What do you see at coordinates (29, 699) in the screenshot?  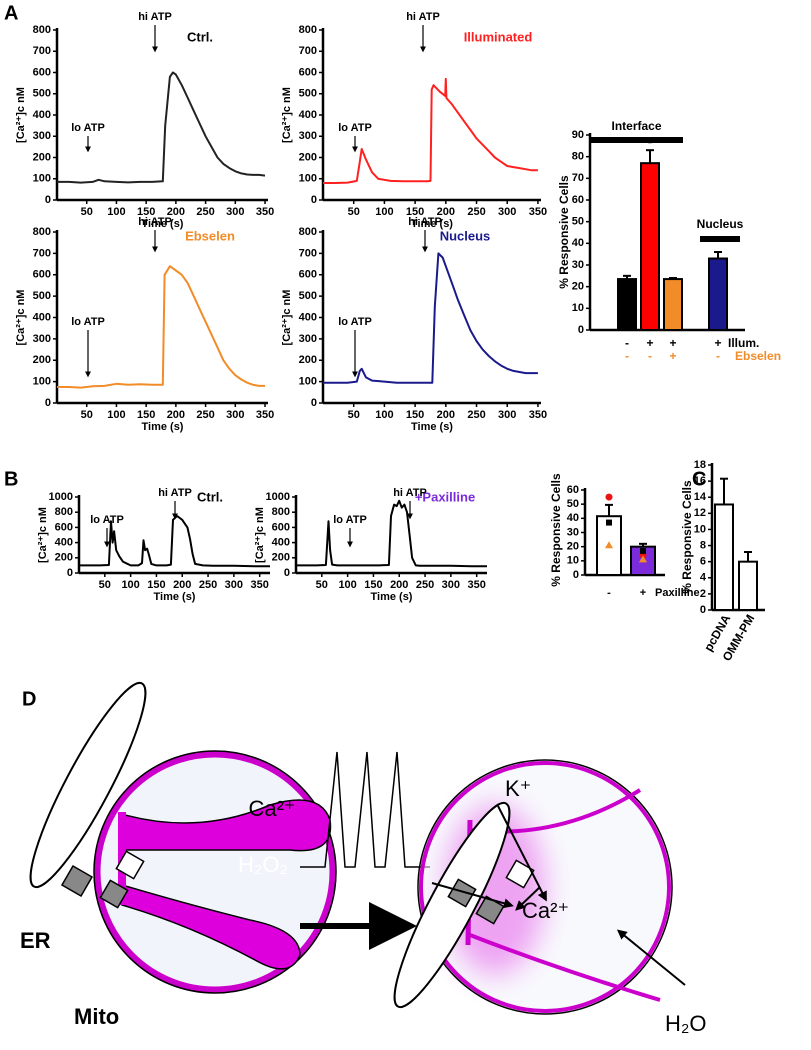 I see `panel-label: D` at bounding box center [29, 699].